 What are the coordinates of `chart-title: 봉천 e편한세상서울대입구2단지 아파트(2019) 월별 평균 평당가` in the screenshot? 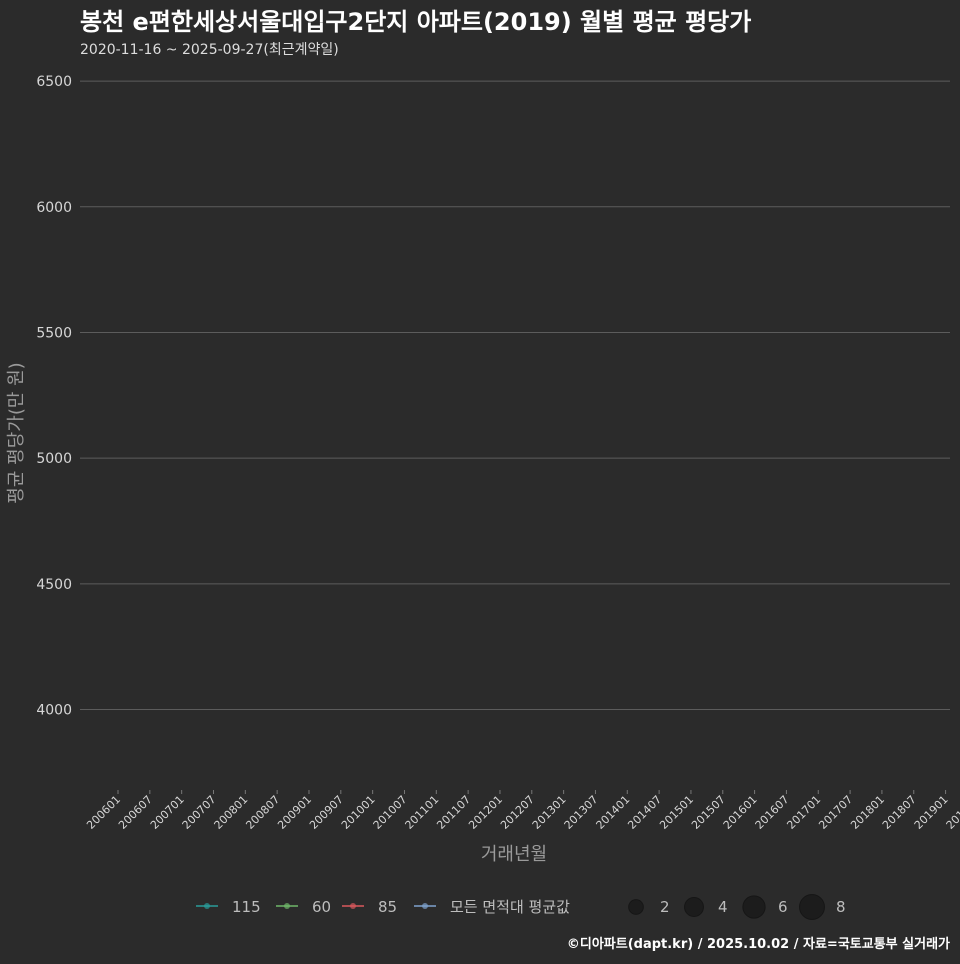 It's located at (415, 22).